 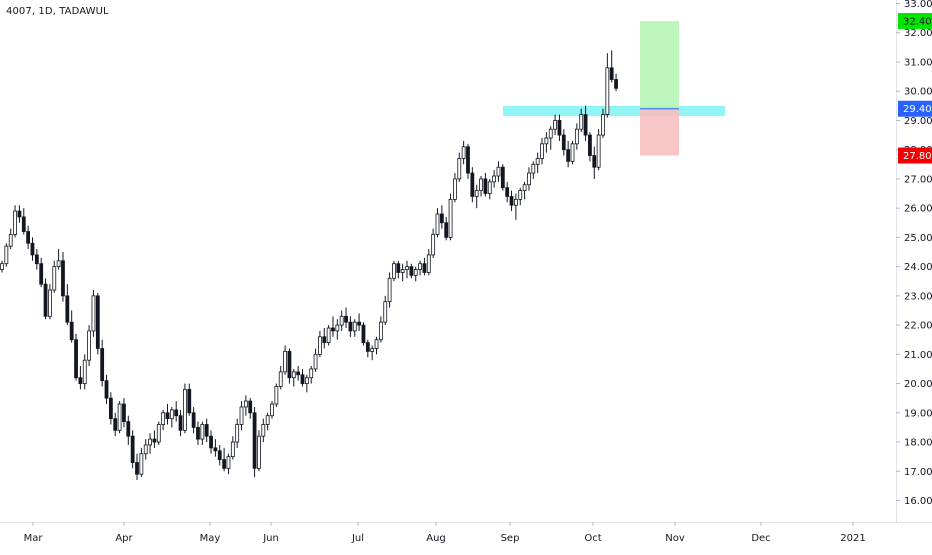 What do you see at coordinates (917, 156) in the screenshot?
I see `price-label-text: 27.80` at bounding box center [917, 156].